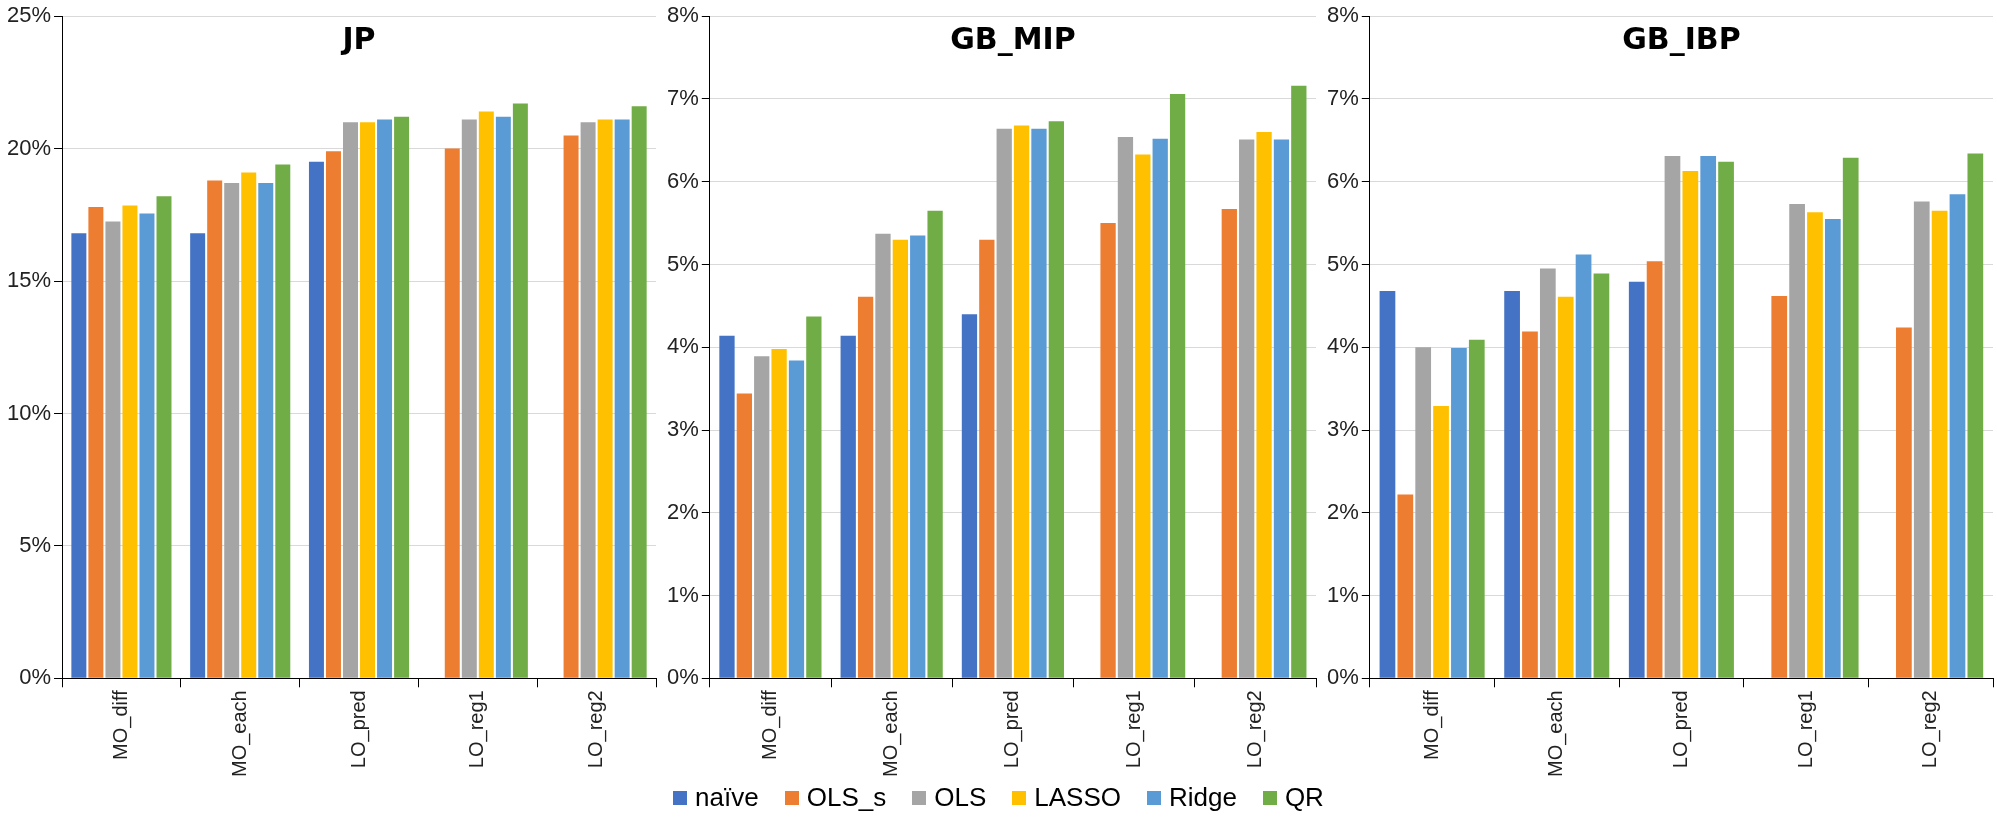  What do you see at coordinates (1304, 797) in the screenshot?
I see `legend-label: QR` at bounding box center [1304, 797].